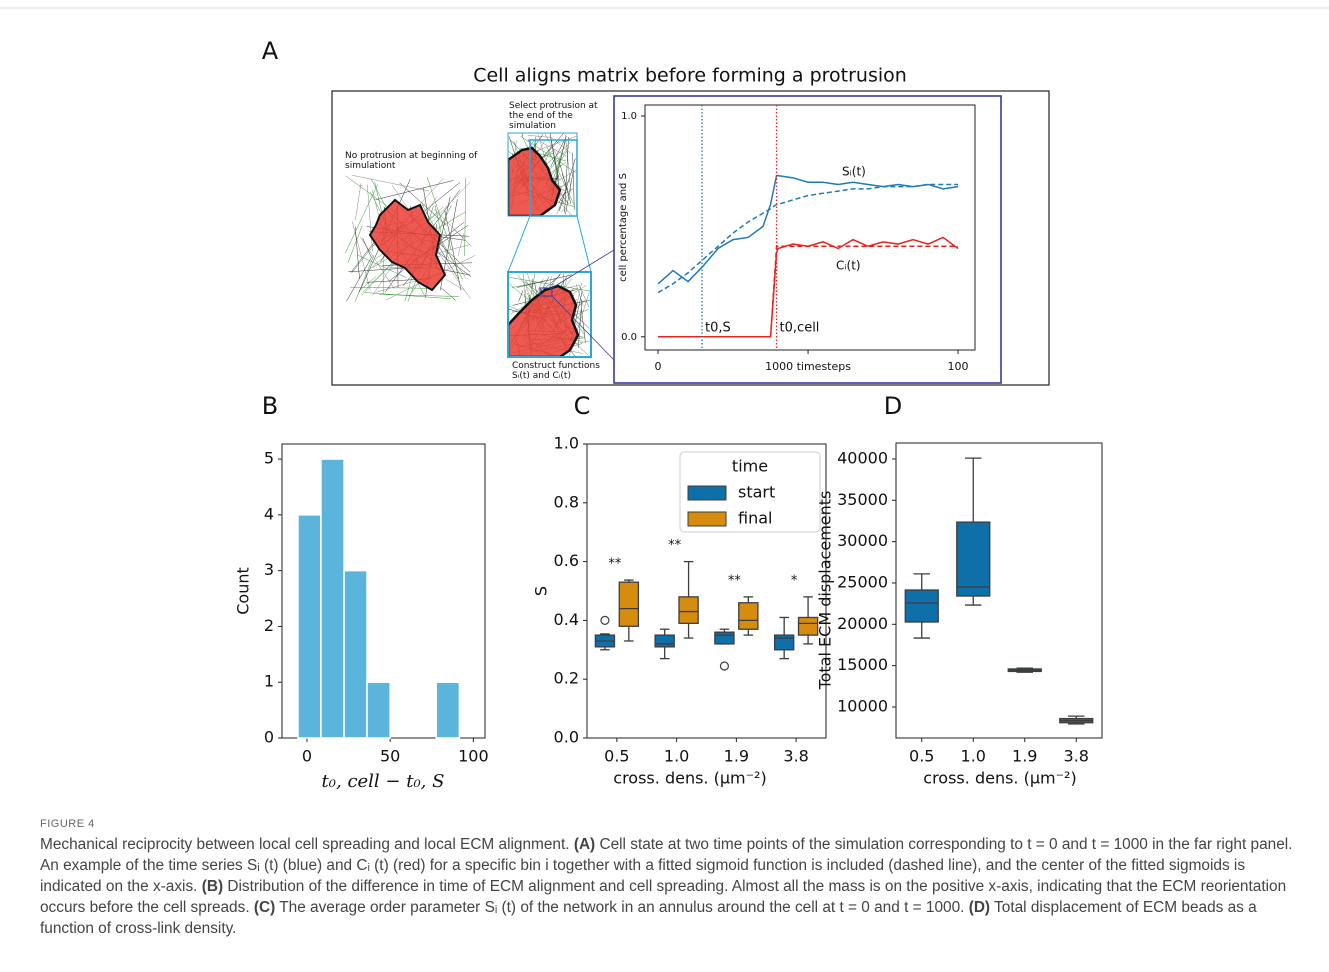 This screenshot has height=972, width=1329. Describe the element at coordinates (383, 781) in the screenshot. I see `x-axis-label: t₀, cell − t₀, S` at that location.